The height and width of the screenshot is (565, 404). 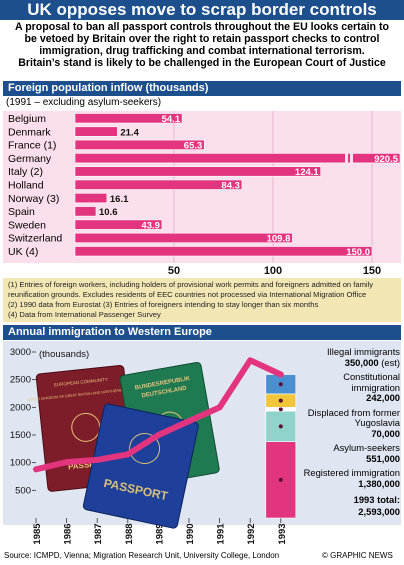 What do you see at coordinates (363, 357) in the screenshot?
I see `label-illegal: Illegal immigrants 350,000 (est)` at bounding box center [363, 357].